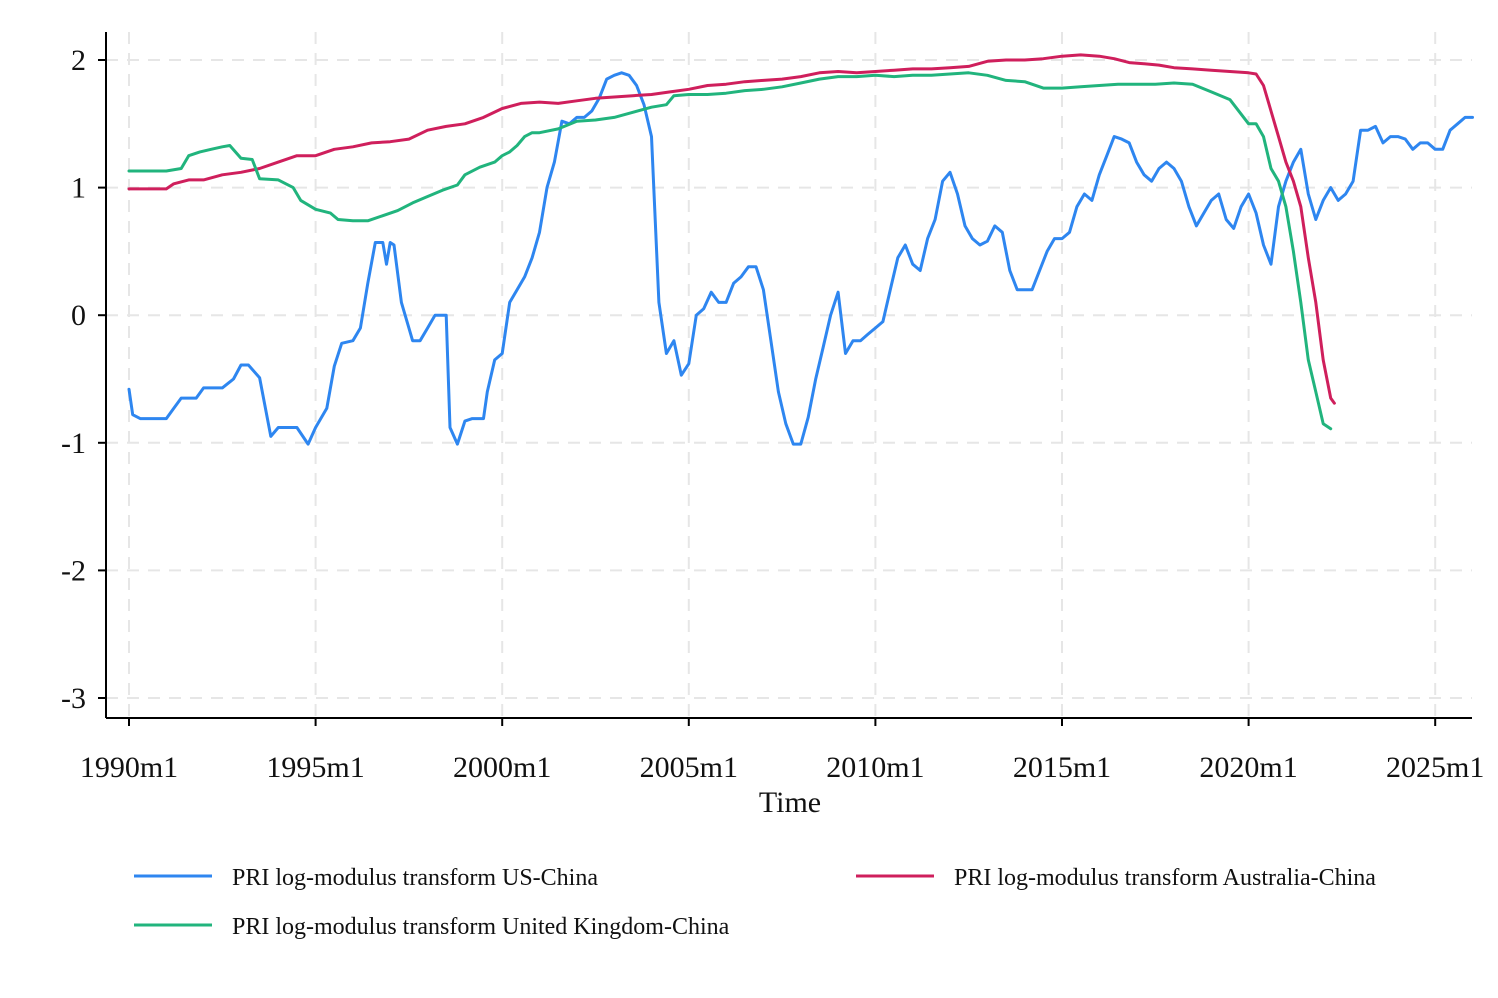 This screenshot has width=1498, height=998. I want to click on y-tick-label: -3, so click(73, 698).